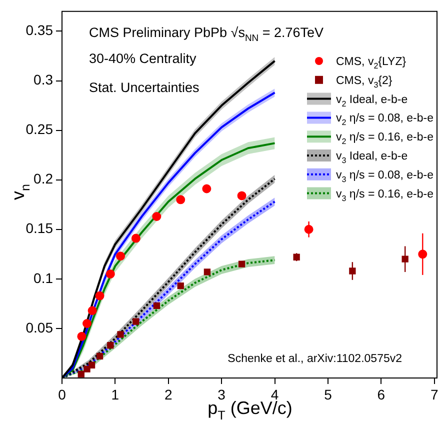  I want to click on annotation: Schenke et al., arXiv:1102.0575v2, so click(315, 359).